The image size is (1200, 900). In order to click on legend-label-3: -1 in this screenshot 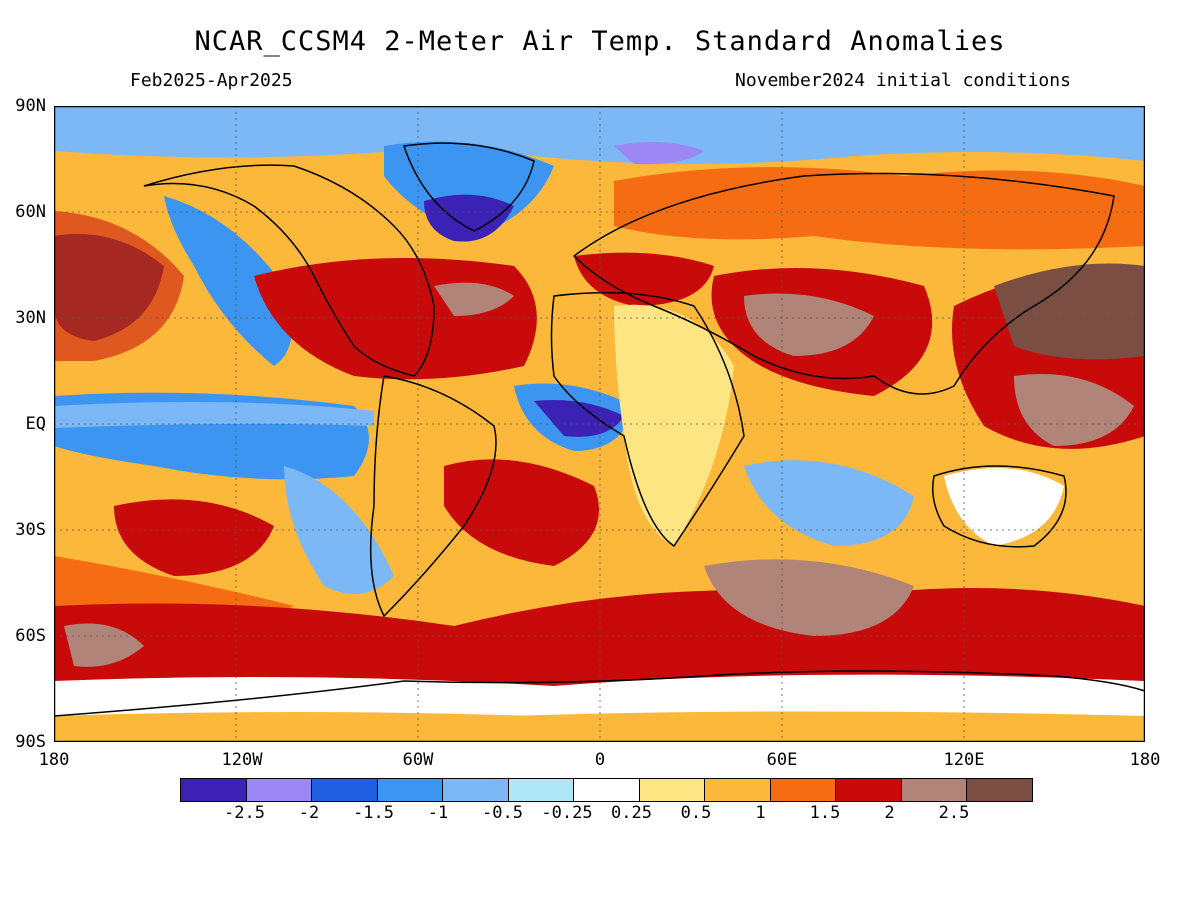, I will do `click(438, 813)`.